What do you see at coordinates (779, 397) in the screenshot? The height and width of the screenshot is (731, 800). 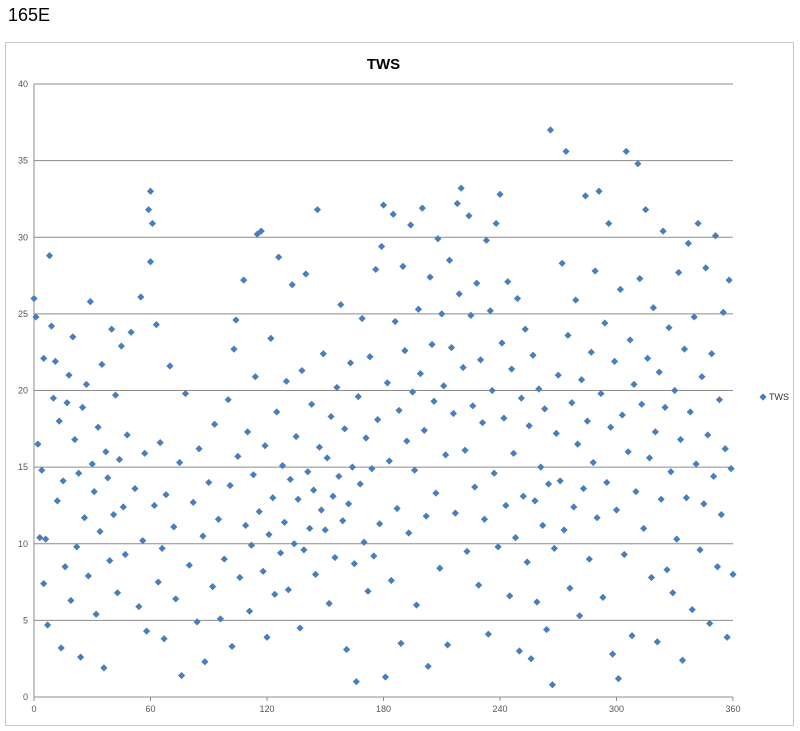 I see `legend-label: TWS` at bounding box center [779, 397].